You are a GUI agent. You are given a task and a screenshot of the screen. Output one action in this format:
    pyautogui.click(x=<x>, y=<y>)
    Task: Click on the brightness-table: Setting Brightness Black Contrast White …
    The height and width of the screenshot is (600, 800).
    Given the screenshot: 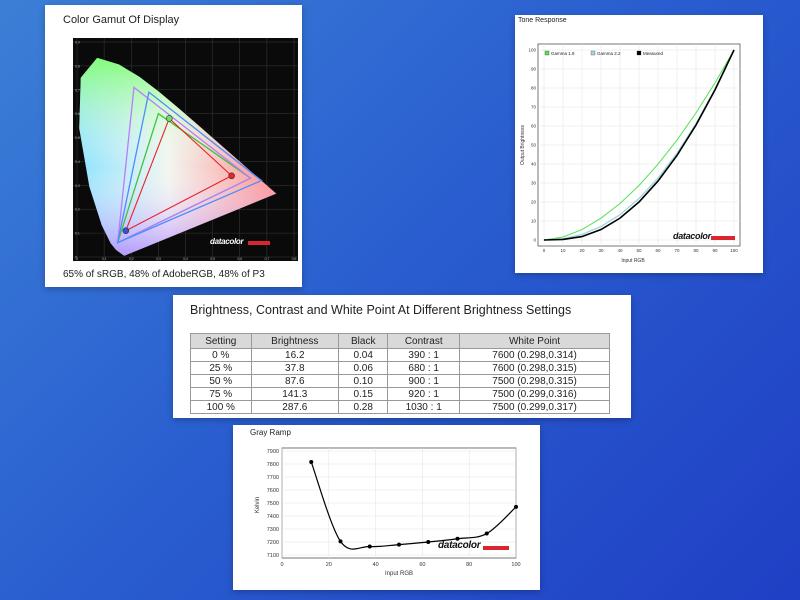 What is the action you would take?
    pyautogui.click(x=400, y=373)
    